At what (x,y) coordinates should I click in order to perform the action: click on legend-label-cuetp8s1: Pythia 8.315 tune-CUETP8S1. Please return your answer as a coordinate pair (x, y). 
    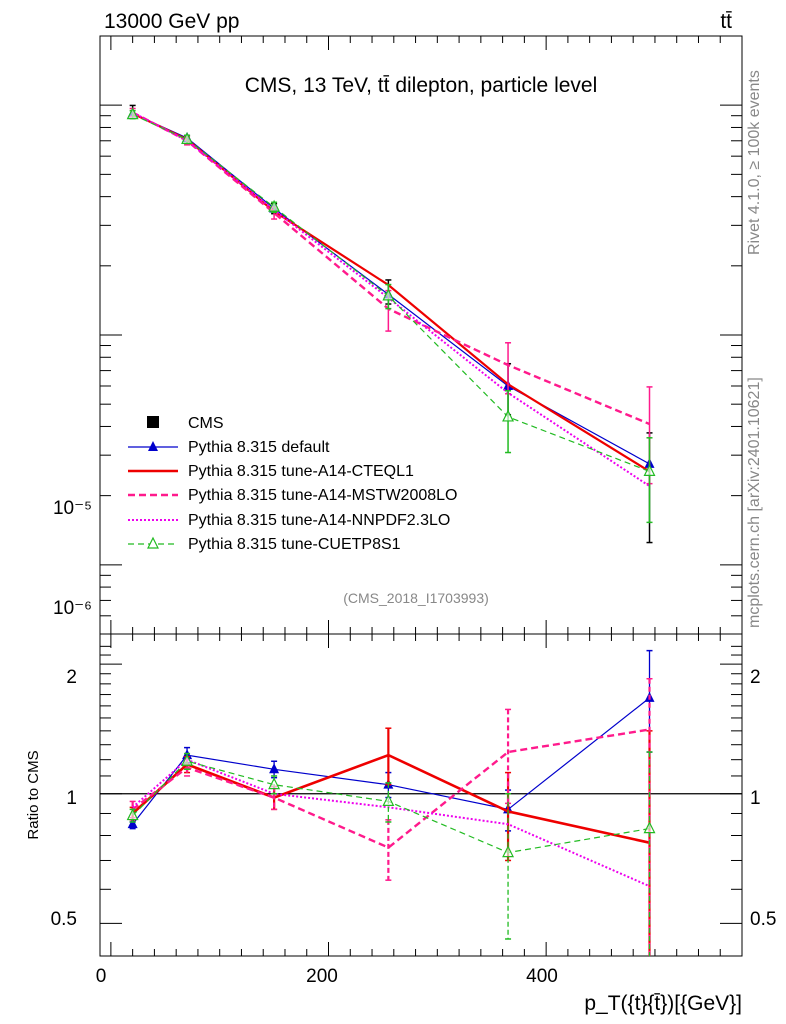
    Looking at the image, I should click on (294, 544).